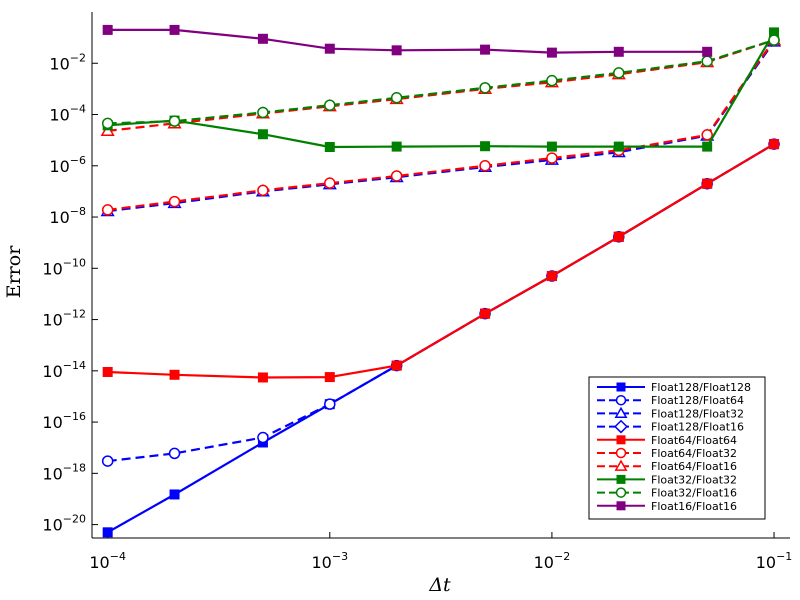 The height and width of the screenshot is (600, 800). Describe the element at coordinates (14, 271) in the screenshot. I see `y-axis-label: Error` at that location.